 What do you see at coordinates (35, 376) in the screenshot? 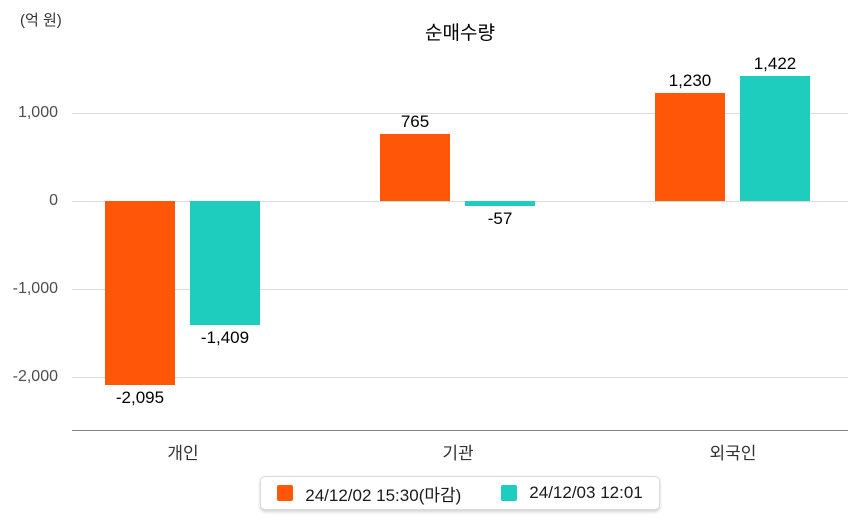
I see `y-tick-label--2000: -2,000` at bounding box center [35, 376].